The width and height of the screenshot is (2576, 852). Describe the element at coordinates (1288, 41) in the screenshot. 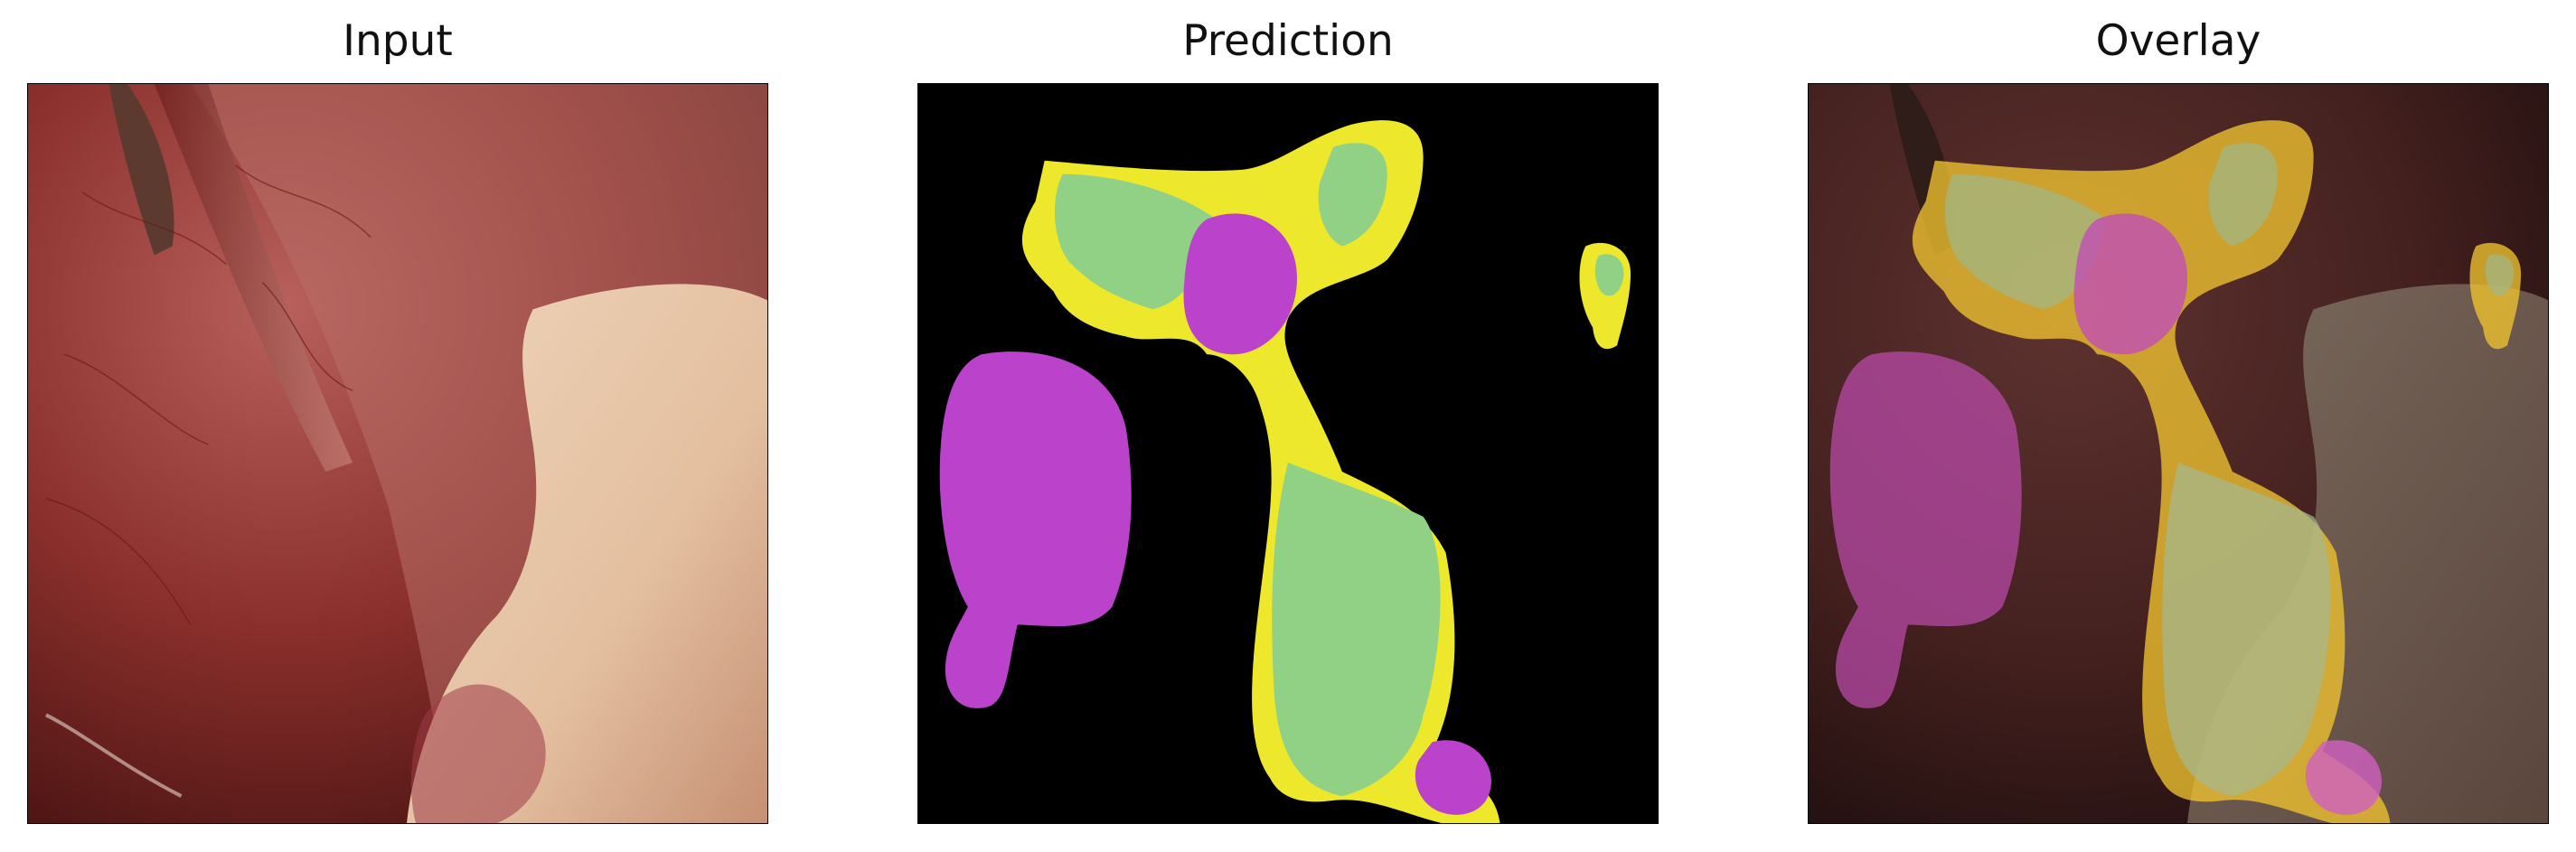

I see `panel-title-prediction: Prediction` at that location.